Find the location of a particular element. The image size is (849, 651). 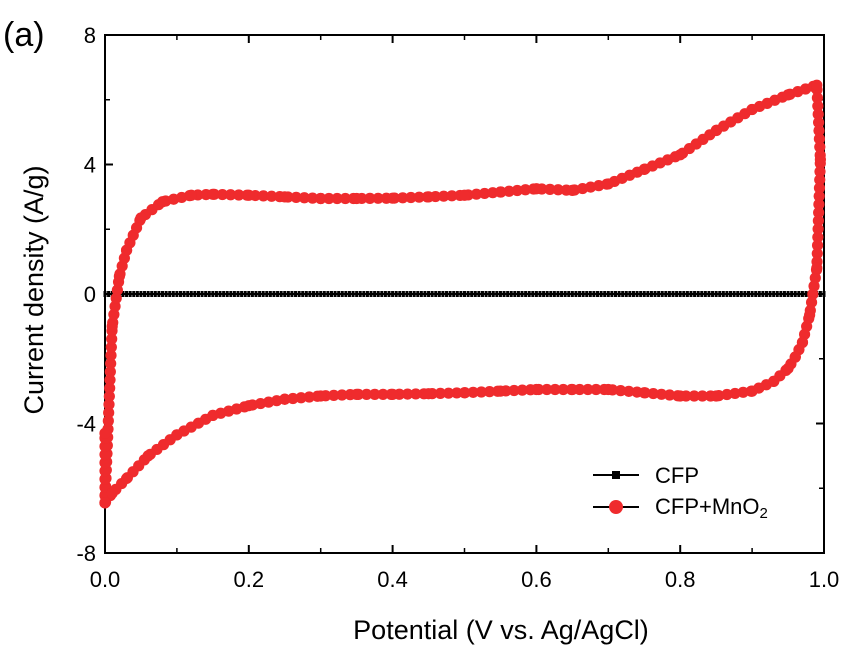

y-tick-label: -8 is located at coordinates (86, 553).